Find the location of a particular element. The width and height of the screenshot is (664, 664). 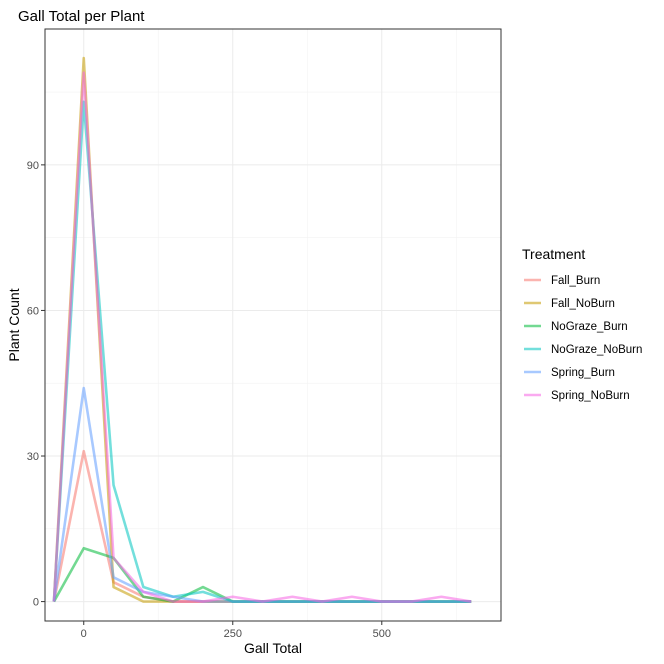

legend-label-spring-noburn: Spring_NoBurn is located at coordinates (590, 396).